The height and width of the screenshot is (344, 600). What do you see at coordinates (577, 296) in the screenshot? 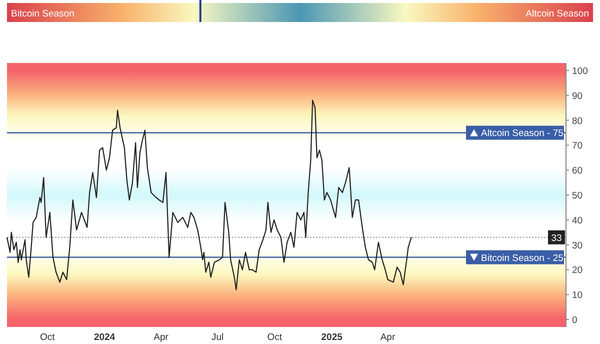
I see `y-tick-label: 10` at bounding box center [577, 296].